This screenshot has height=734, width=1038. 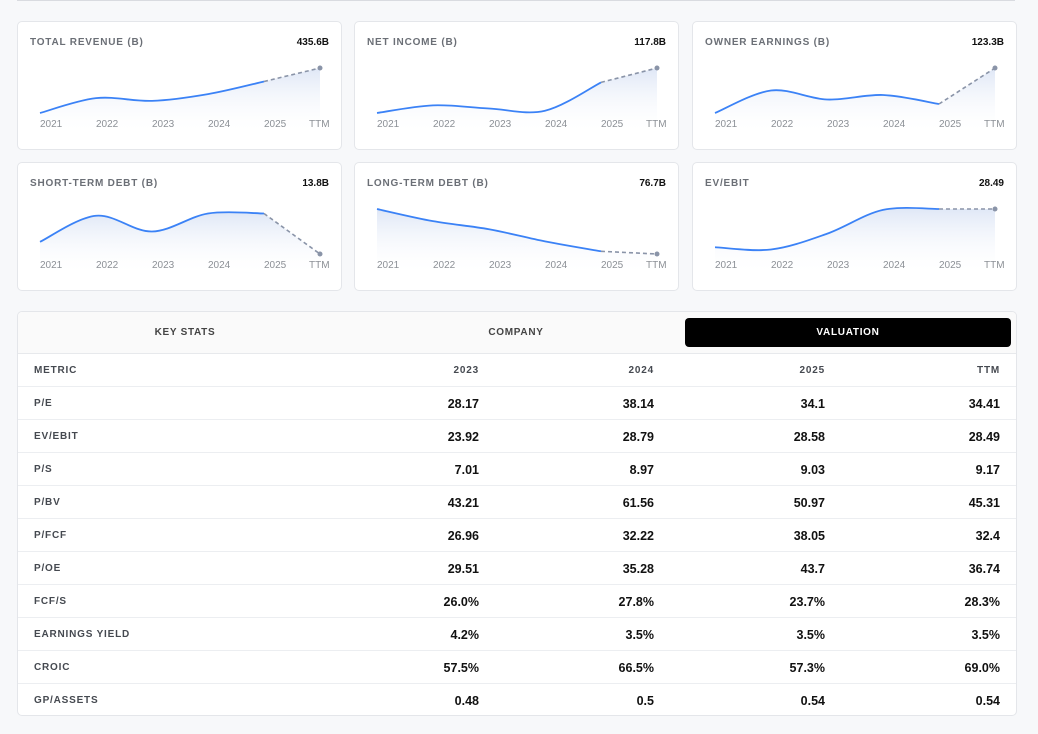 I want to click on card-ev-ebit: EV/EBIT 28.49 2021 2022 2023 2024 2025 TTM, so click(x=854, y=226).